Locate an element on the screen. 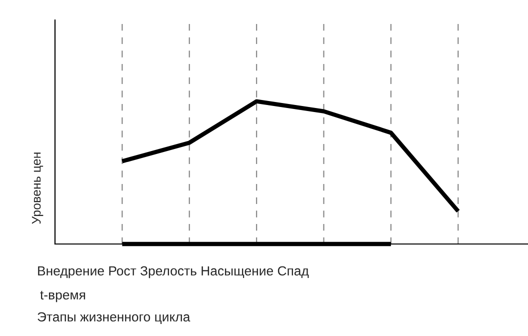 The width and height of the screenshot is (528, 336). text: Внедрение Рост Зрелость Насыщение Спад is located at coordinates (173, 272).